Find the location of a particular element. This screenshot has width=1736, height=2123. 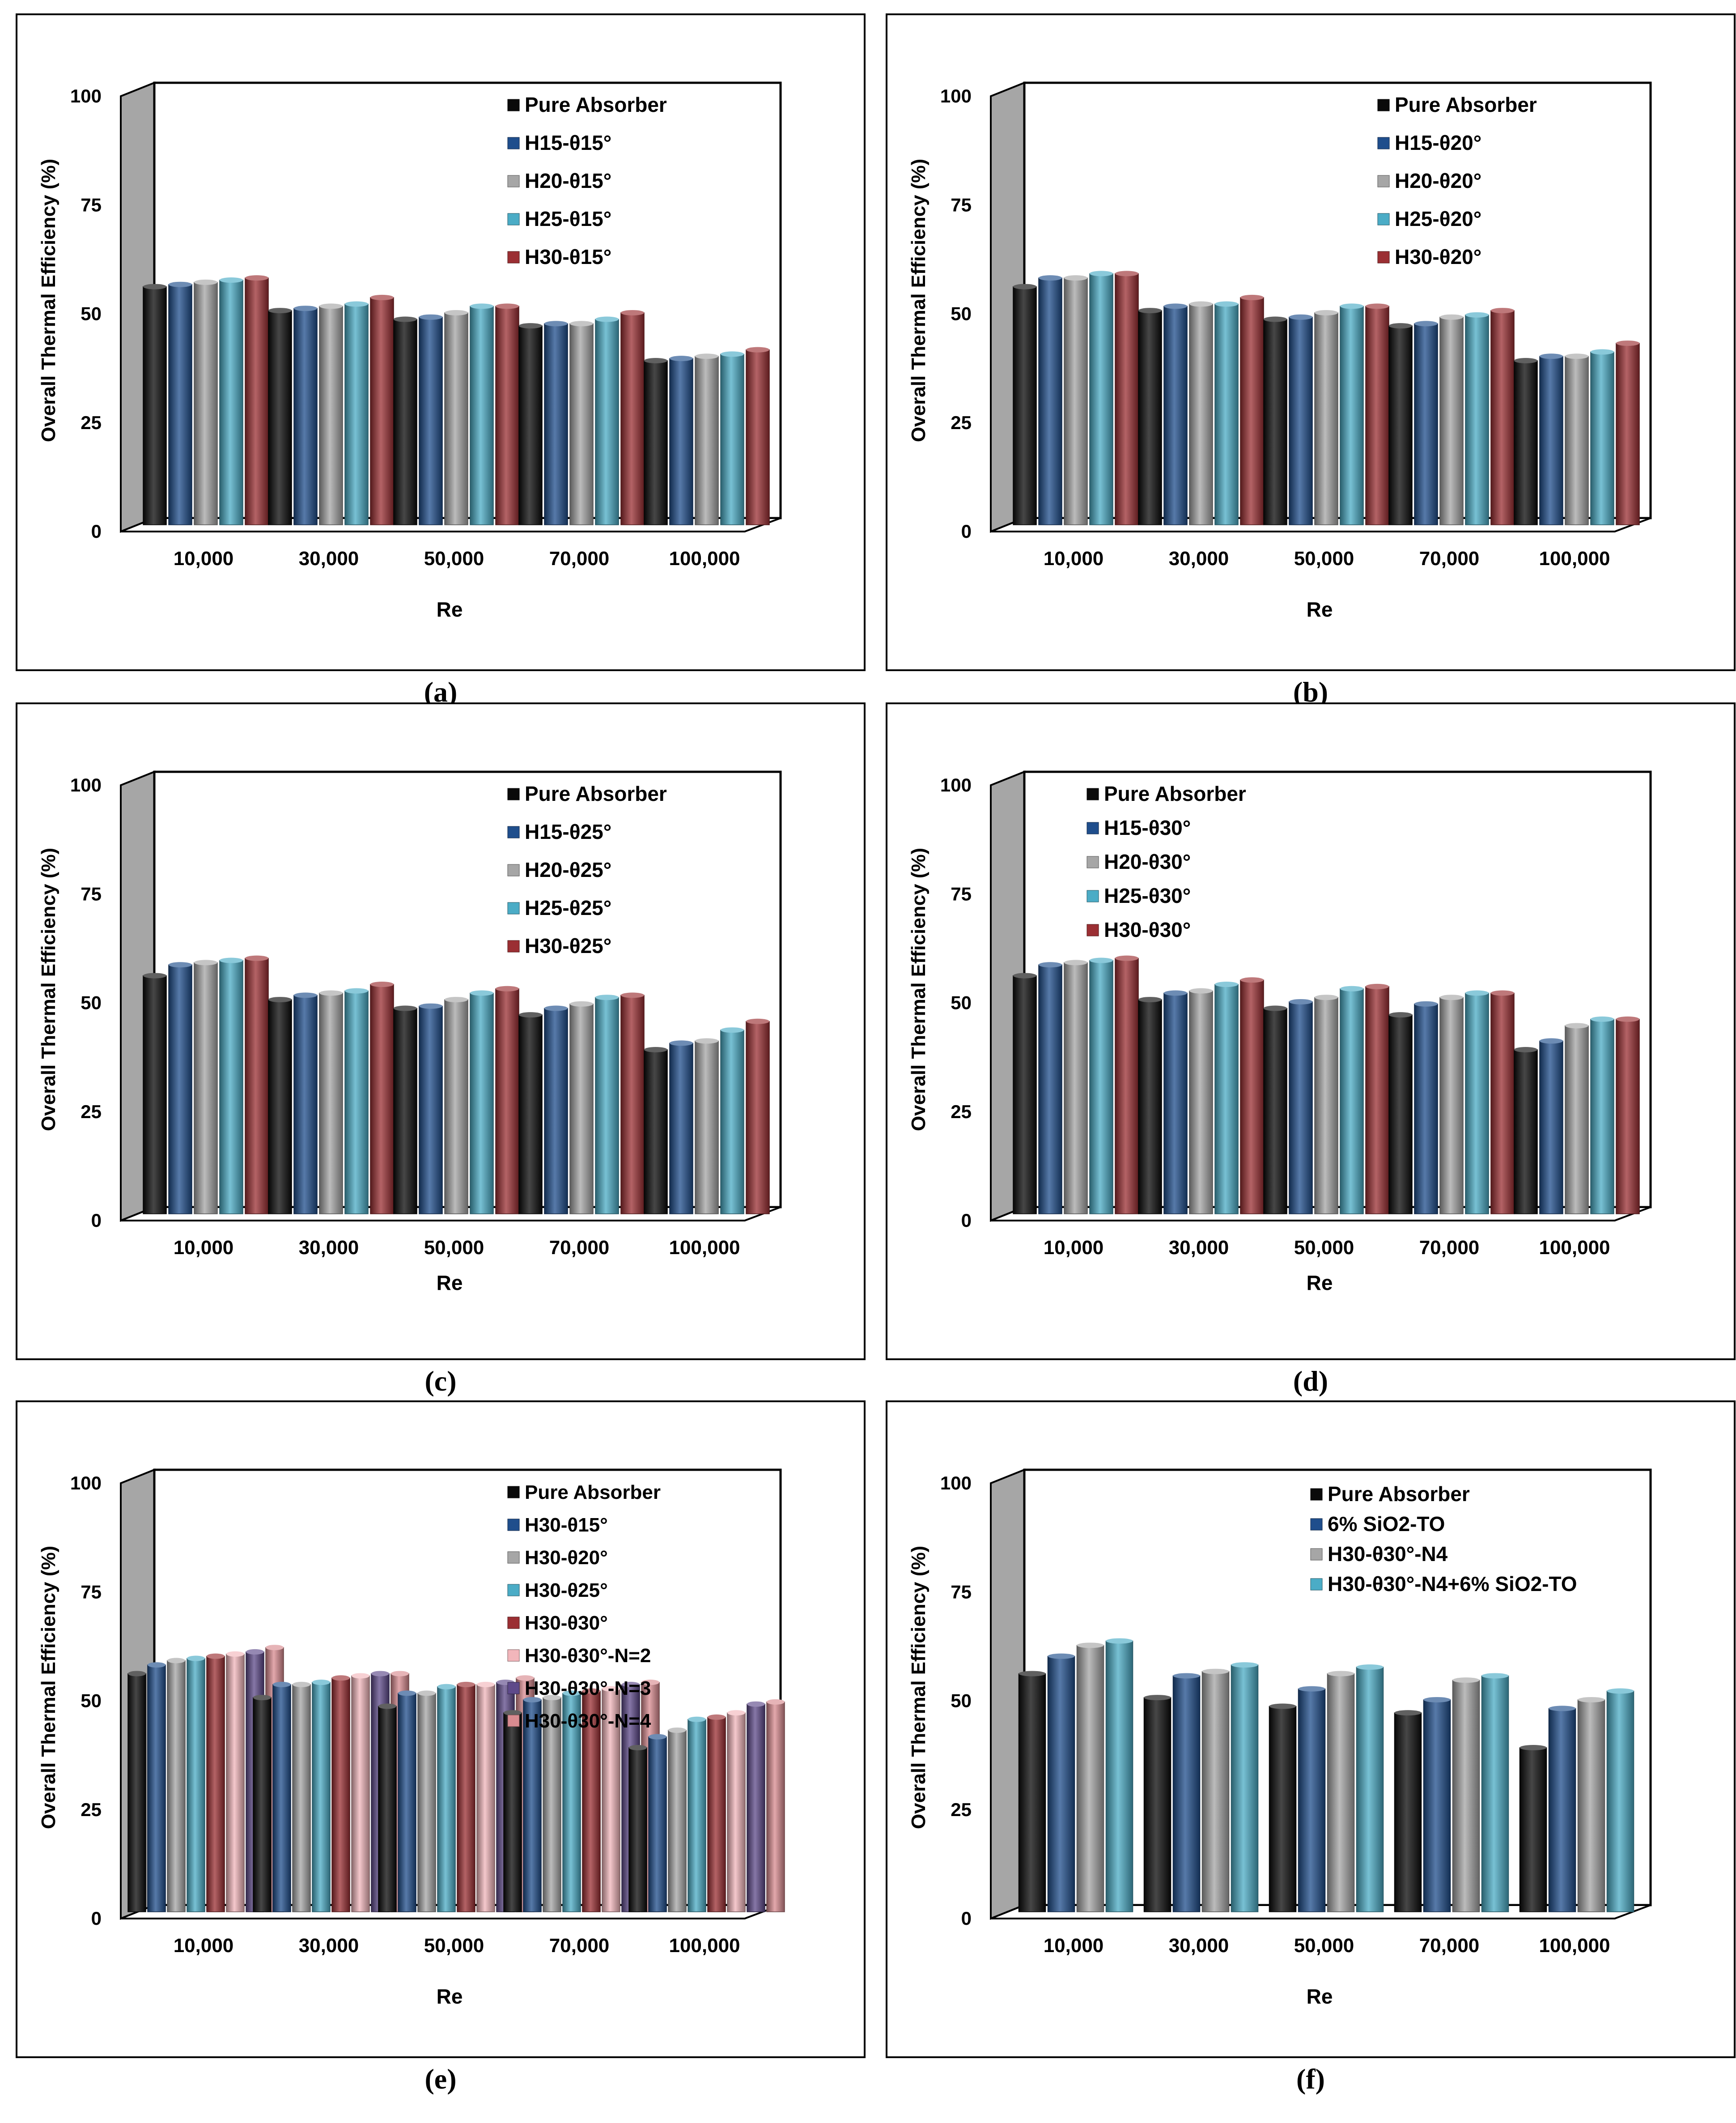

legend-label: H30-θ20° is located at coordinates (566, 1558).